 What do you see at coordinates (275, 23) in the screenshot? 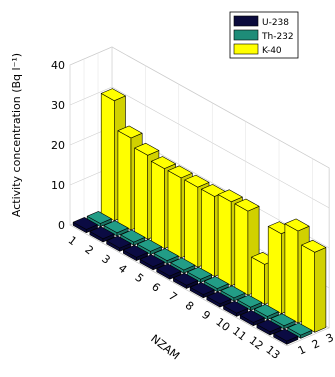
I see `legend-label: U-238` at bounding box center [275, 23].